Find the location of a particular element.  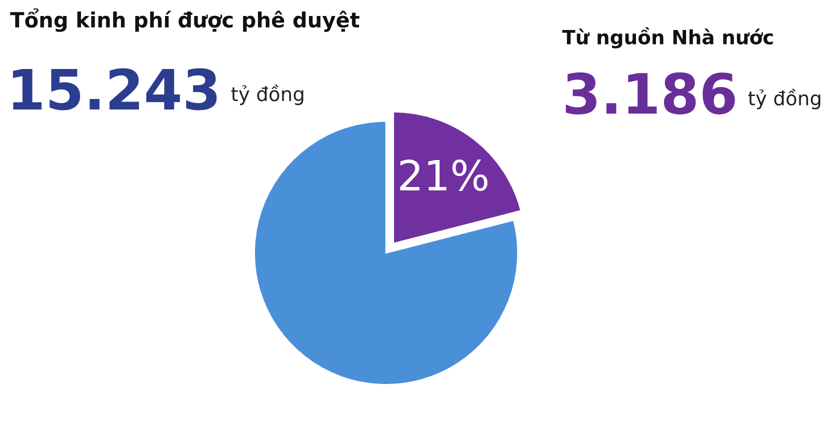

text: 15.243 is located at coordinates (114, 89).